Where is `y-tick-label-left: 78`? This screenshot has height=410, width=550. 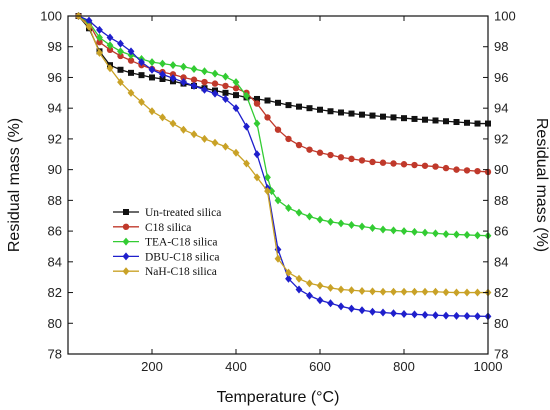 y-tick-label-left: 78 is located at coordinates (55, 354).